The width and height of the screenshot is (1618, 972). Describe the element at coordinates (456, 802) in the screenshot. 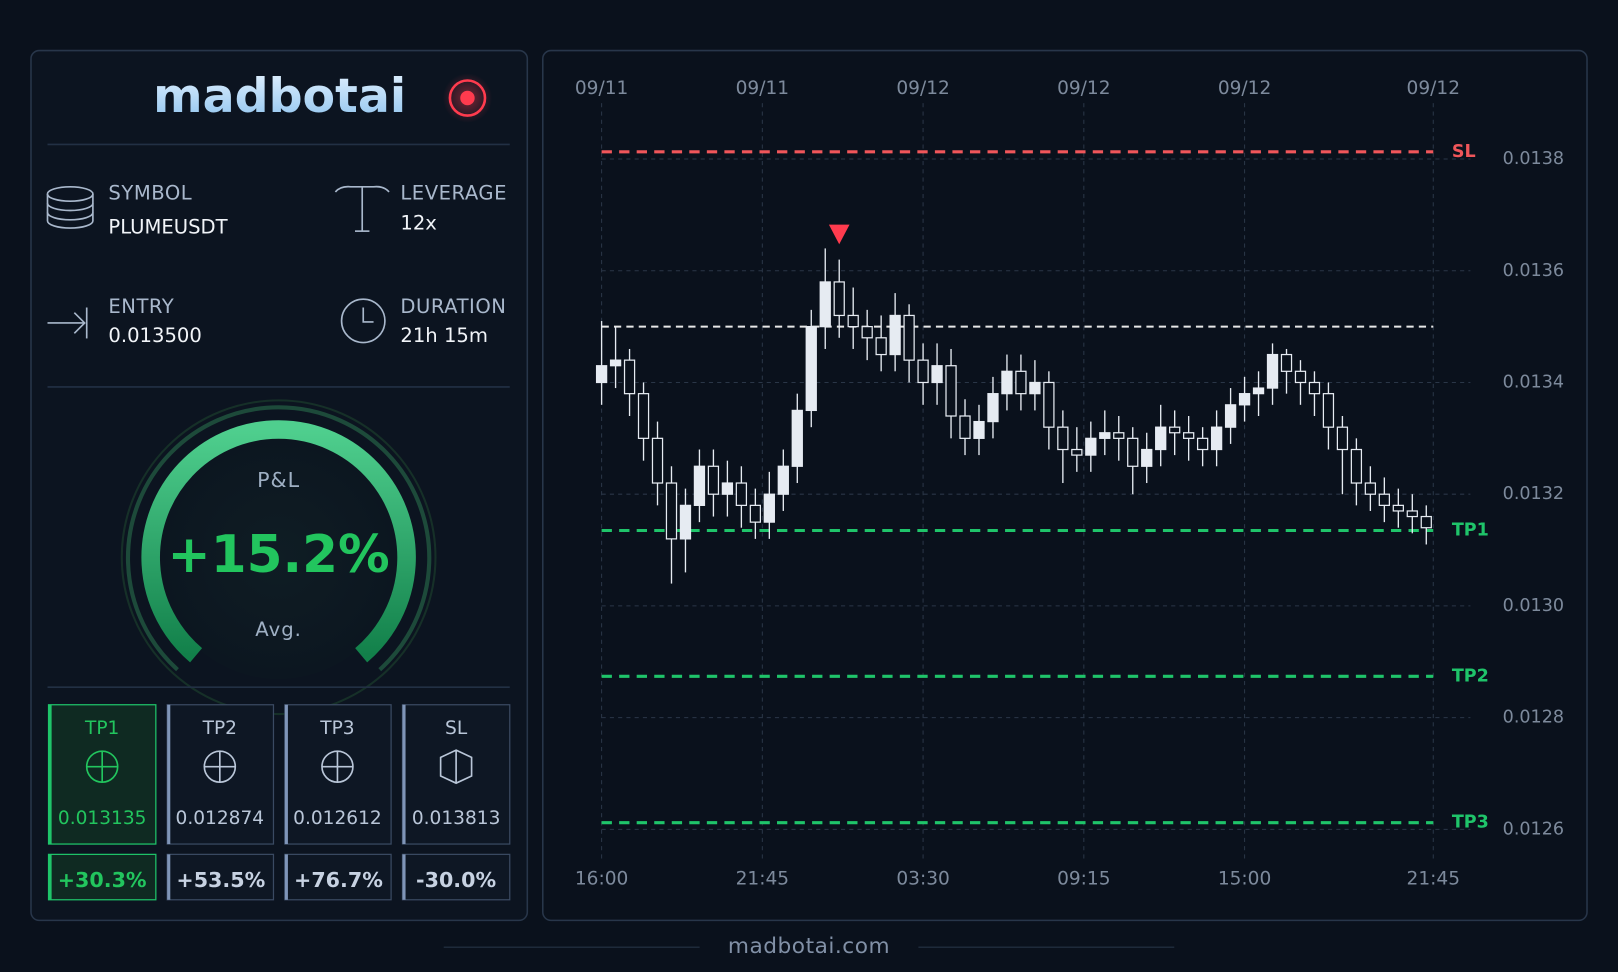

I see `target-card: SL 0.013813 -30.0%` at that location.